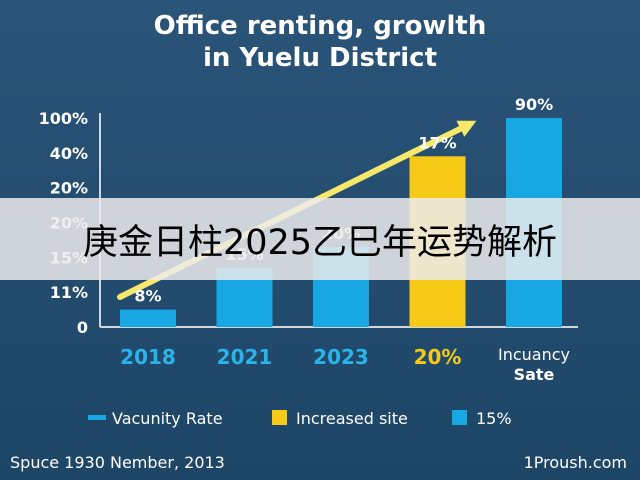  I want to click on x-category-label: 2021, so click(245, 357).